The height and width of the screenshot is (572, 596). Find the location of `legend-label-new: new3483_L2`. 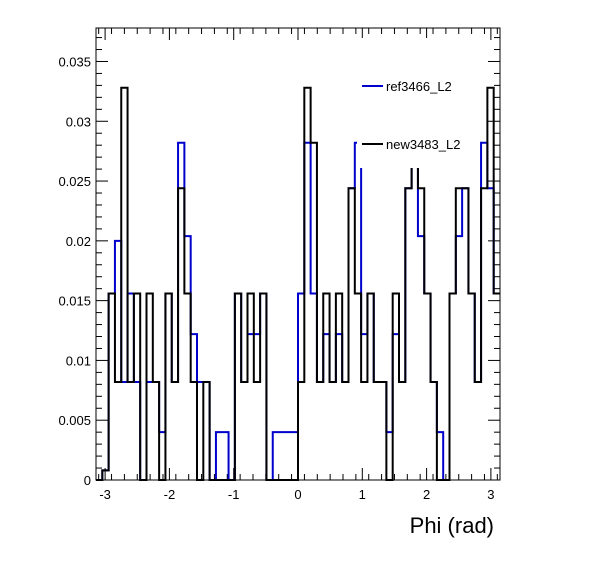

legend-label-new: new3483_L2 is located at coordinates (423, 144).